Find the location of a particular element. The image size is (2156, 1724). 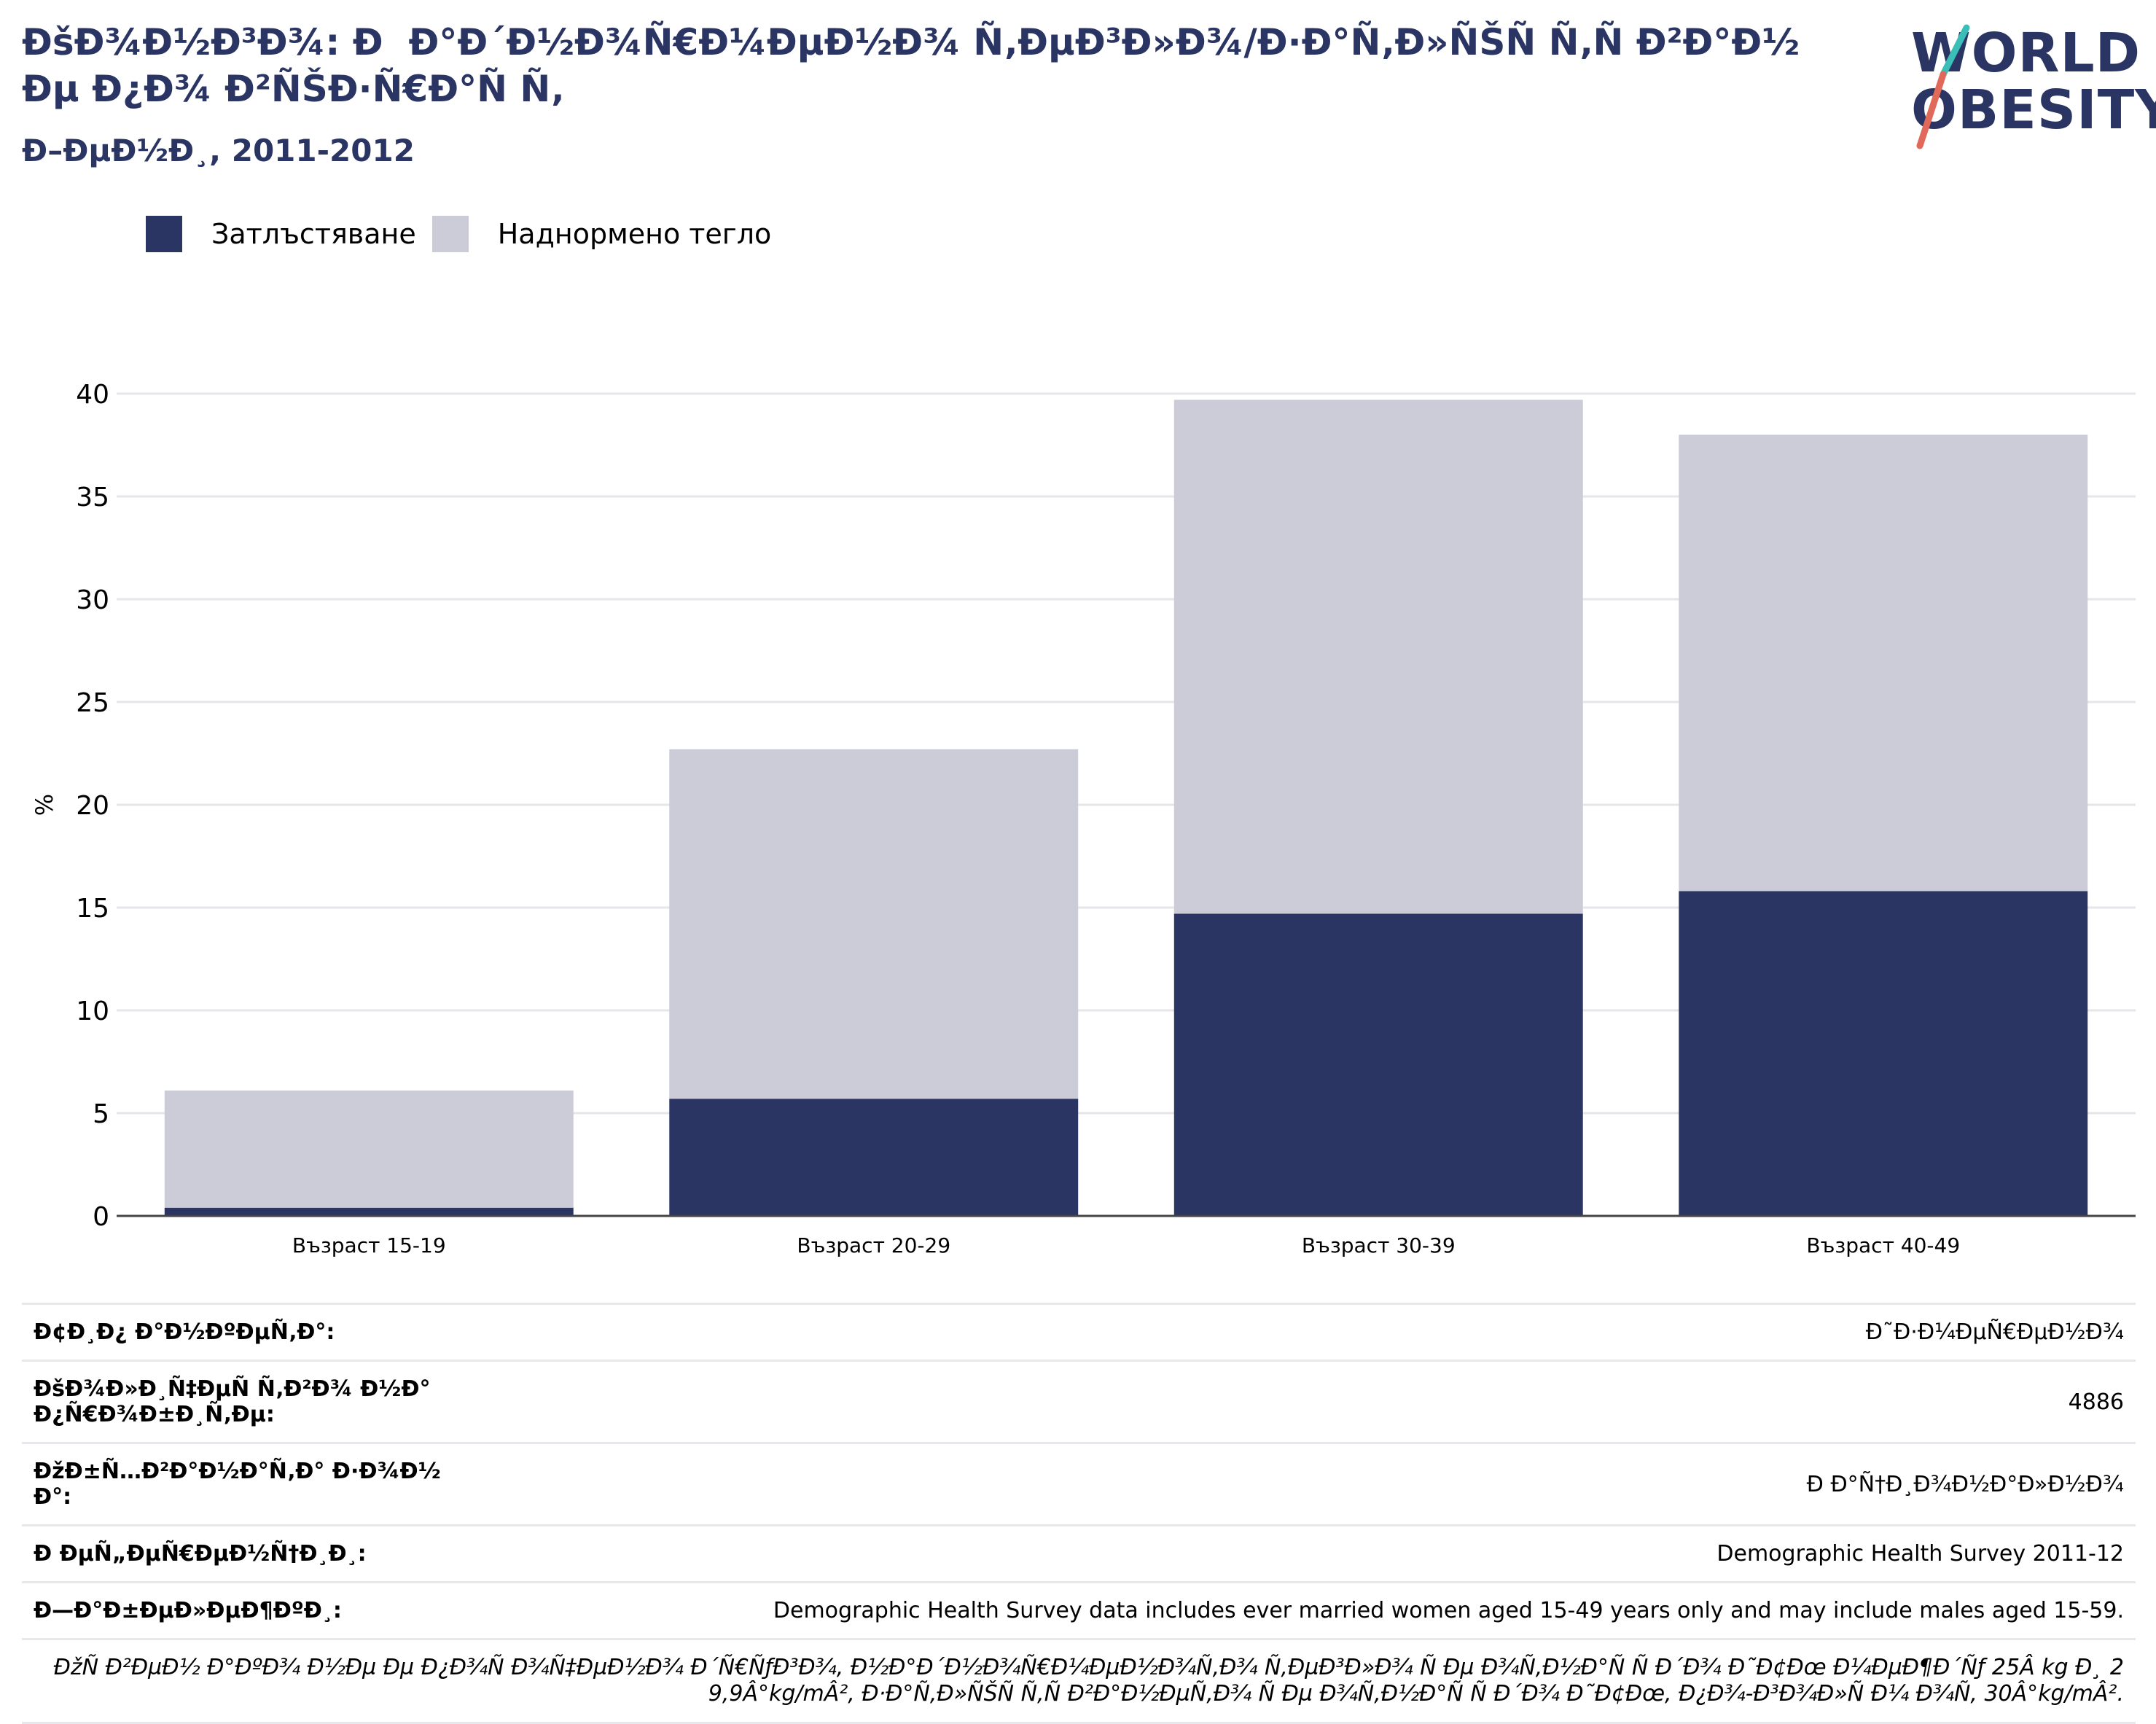

logo-line-1: WORLD is located at coordinates (2026, 53).